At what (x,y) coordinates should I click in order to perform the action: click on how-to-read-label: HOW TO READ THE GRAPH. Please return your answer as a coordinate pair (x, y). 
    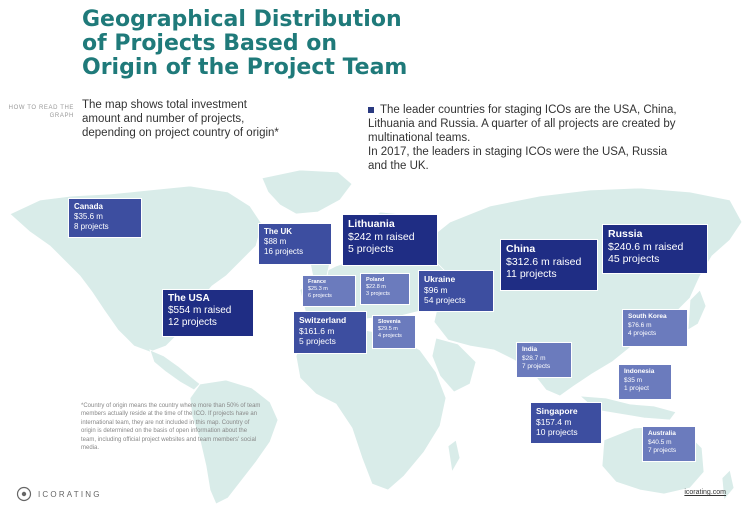
    Looking at the image, I should click on (41, 112).